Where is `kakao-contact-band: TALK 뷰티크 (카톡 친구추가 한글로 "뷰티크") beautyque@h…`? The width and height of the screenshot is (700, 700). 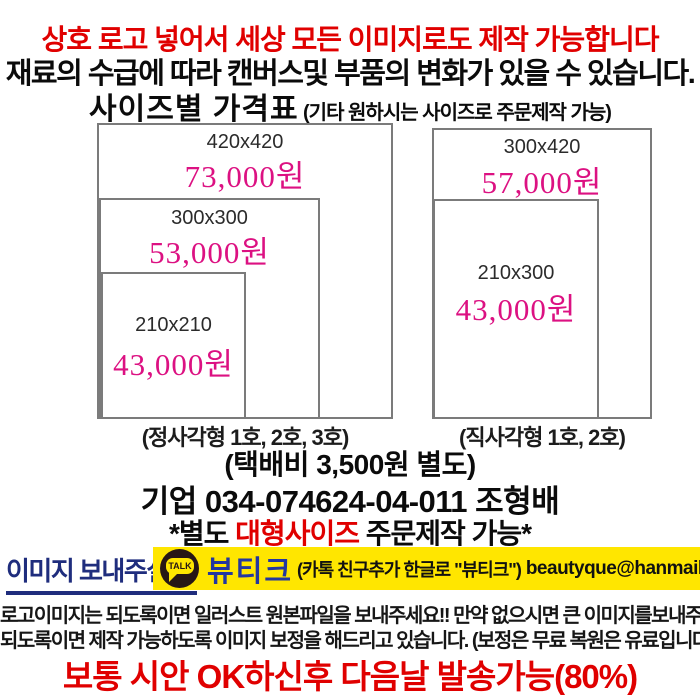 kakao-contact-band: TALK 뷰티크 (카톡 친구추가 한글로 "뷰티크") beautyque@h… is located at coordinates (426, 568).